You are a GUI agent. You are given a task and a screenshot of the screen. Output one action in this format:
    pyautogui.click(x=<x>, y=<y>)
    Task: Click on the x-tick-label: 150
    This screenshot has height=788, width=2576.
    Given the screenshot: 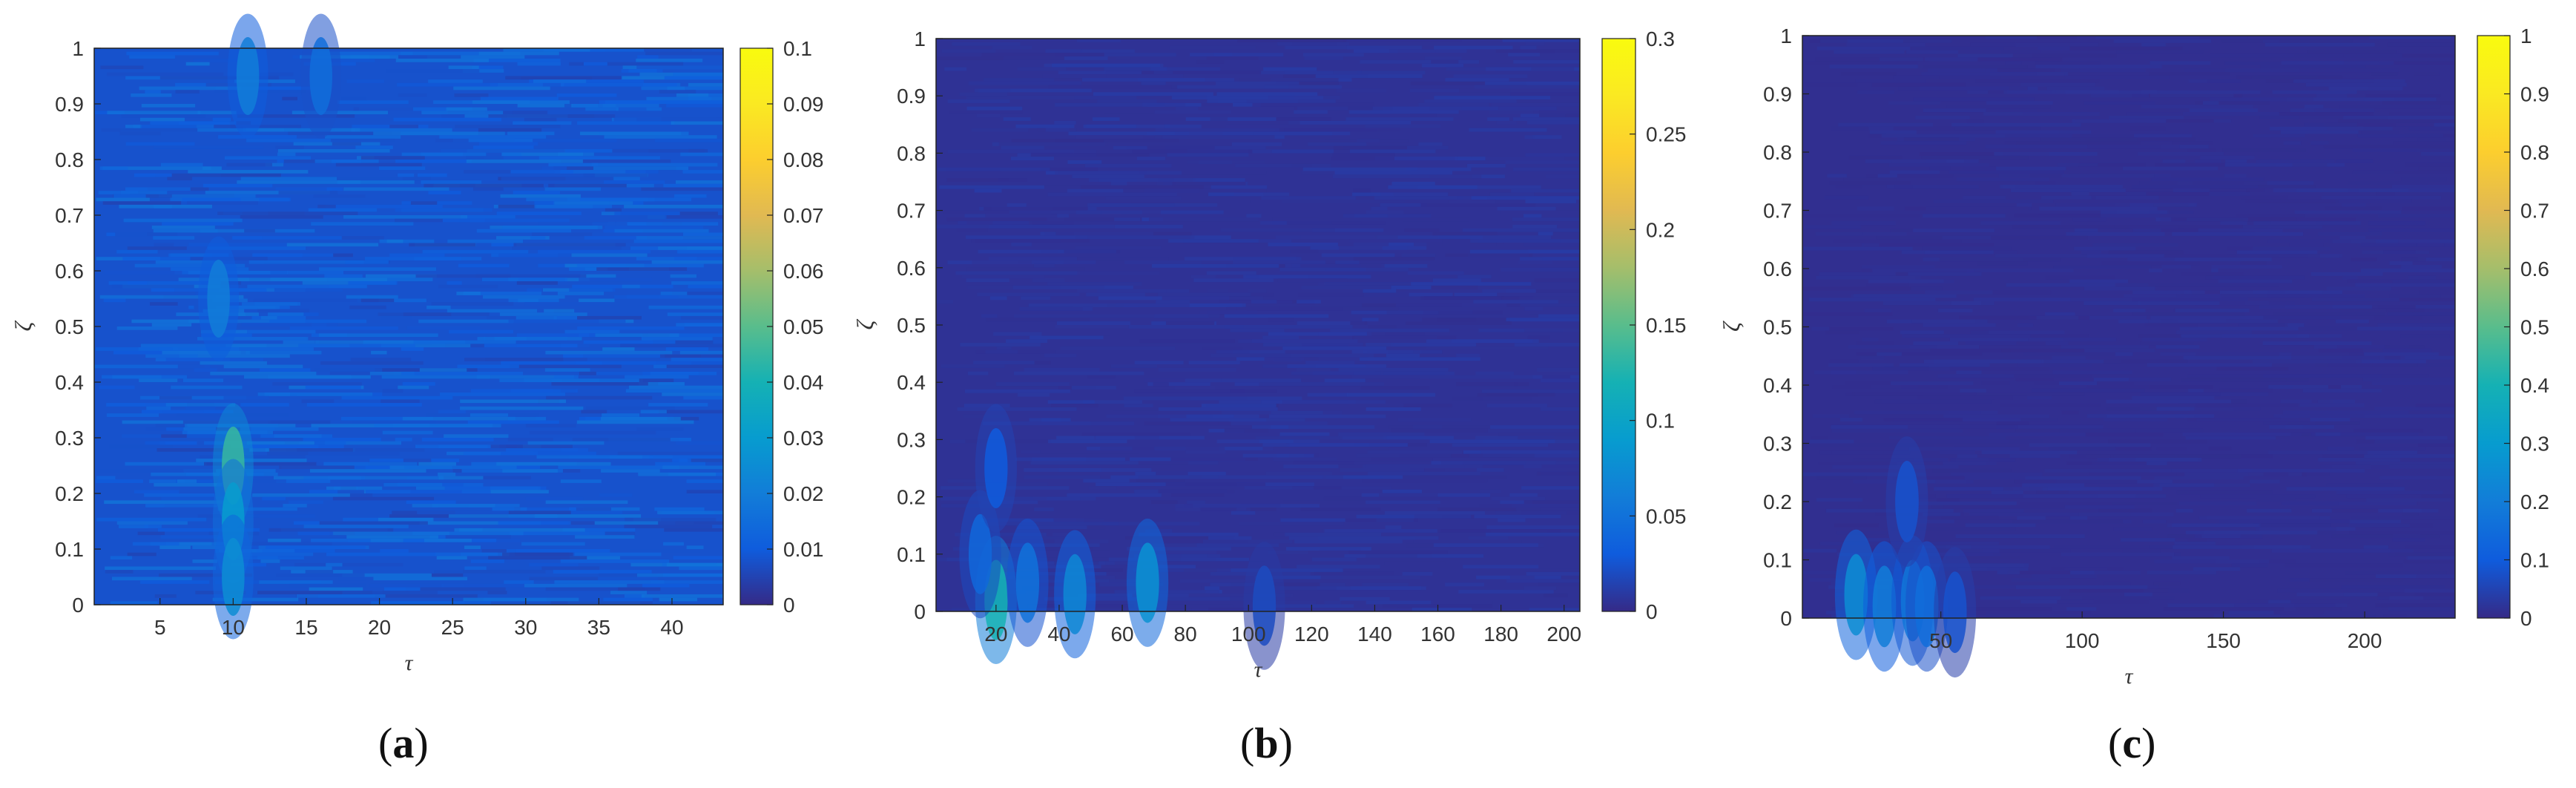 What is the action you would take?
    pyautogui.click(x=2224, y=640)
    